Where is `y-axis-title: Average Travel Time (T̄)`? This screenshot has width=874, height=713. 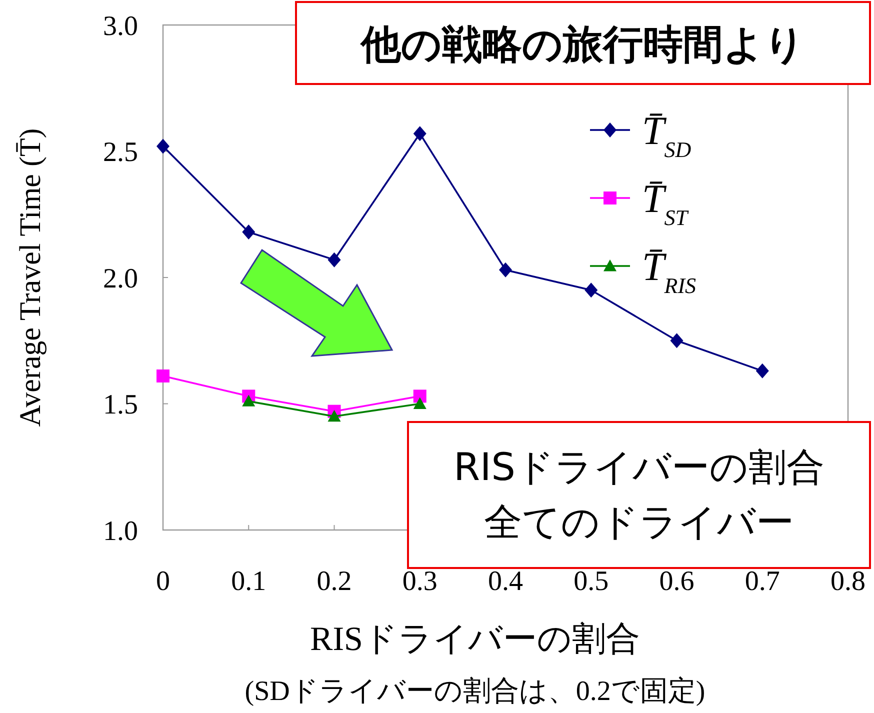
y-axis-title: Average Travel Time (T̄) is located at coordinates (30, 277).